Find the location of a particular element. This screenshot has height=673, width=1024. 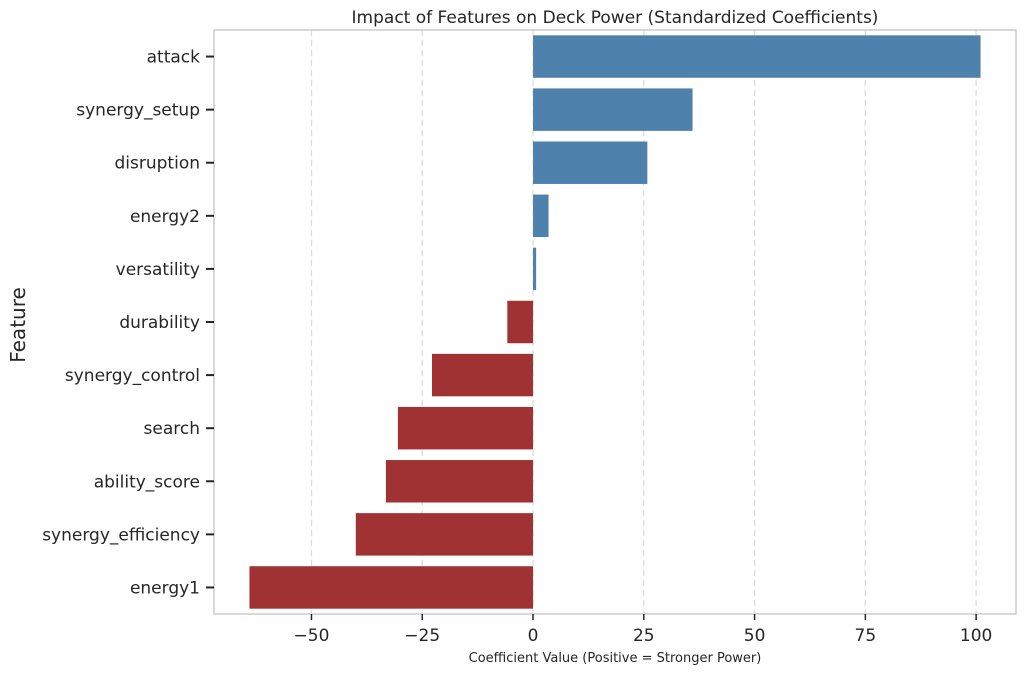

y-tick-label: versatility is located at coordinates (158, 270).